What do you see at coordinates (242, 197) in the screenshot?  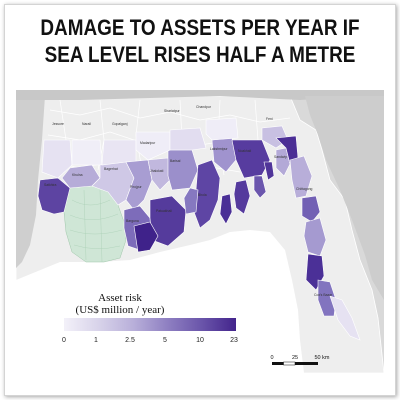 I see `island-hatiya` at bounding box center [242, 197].